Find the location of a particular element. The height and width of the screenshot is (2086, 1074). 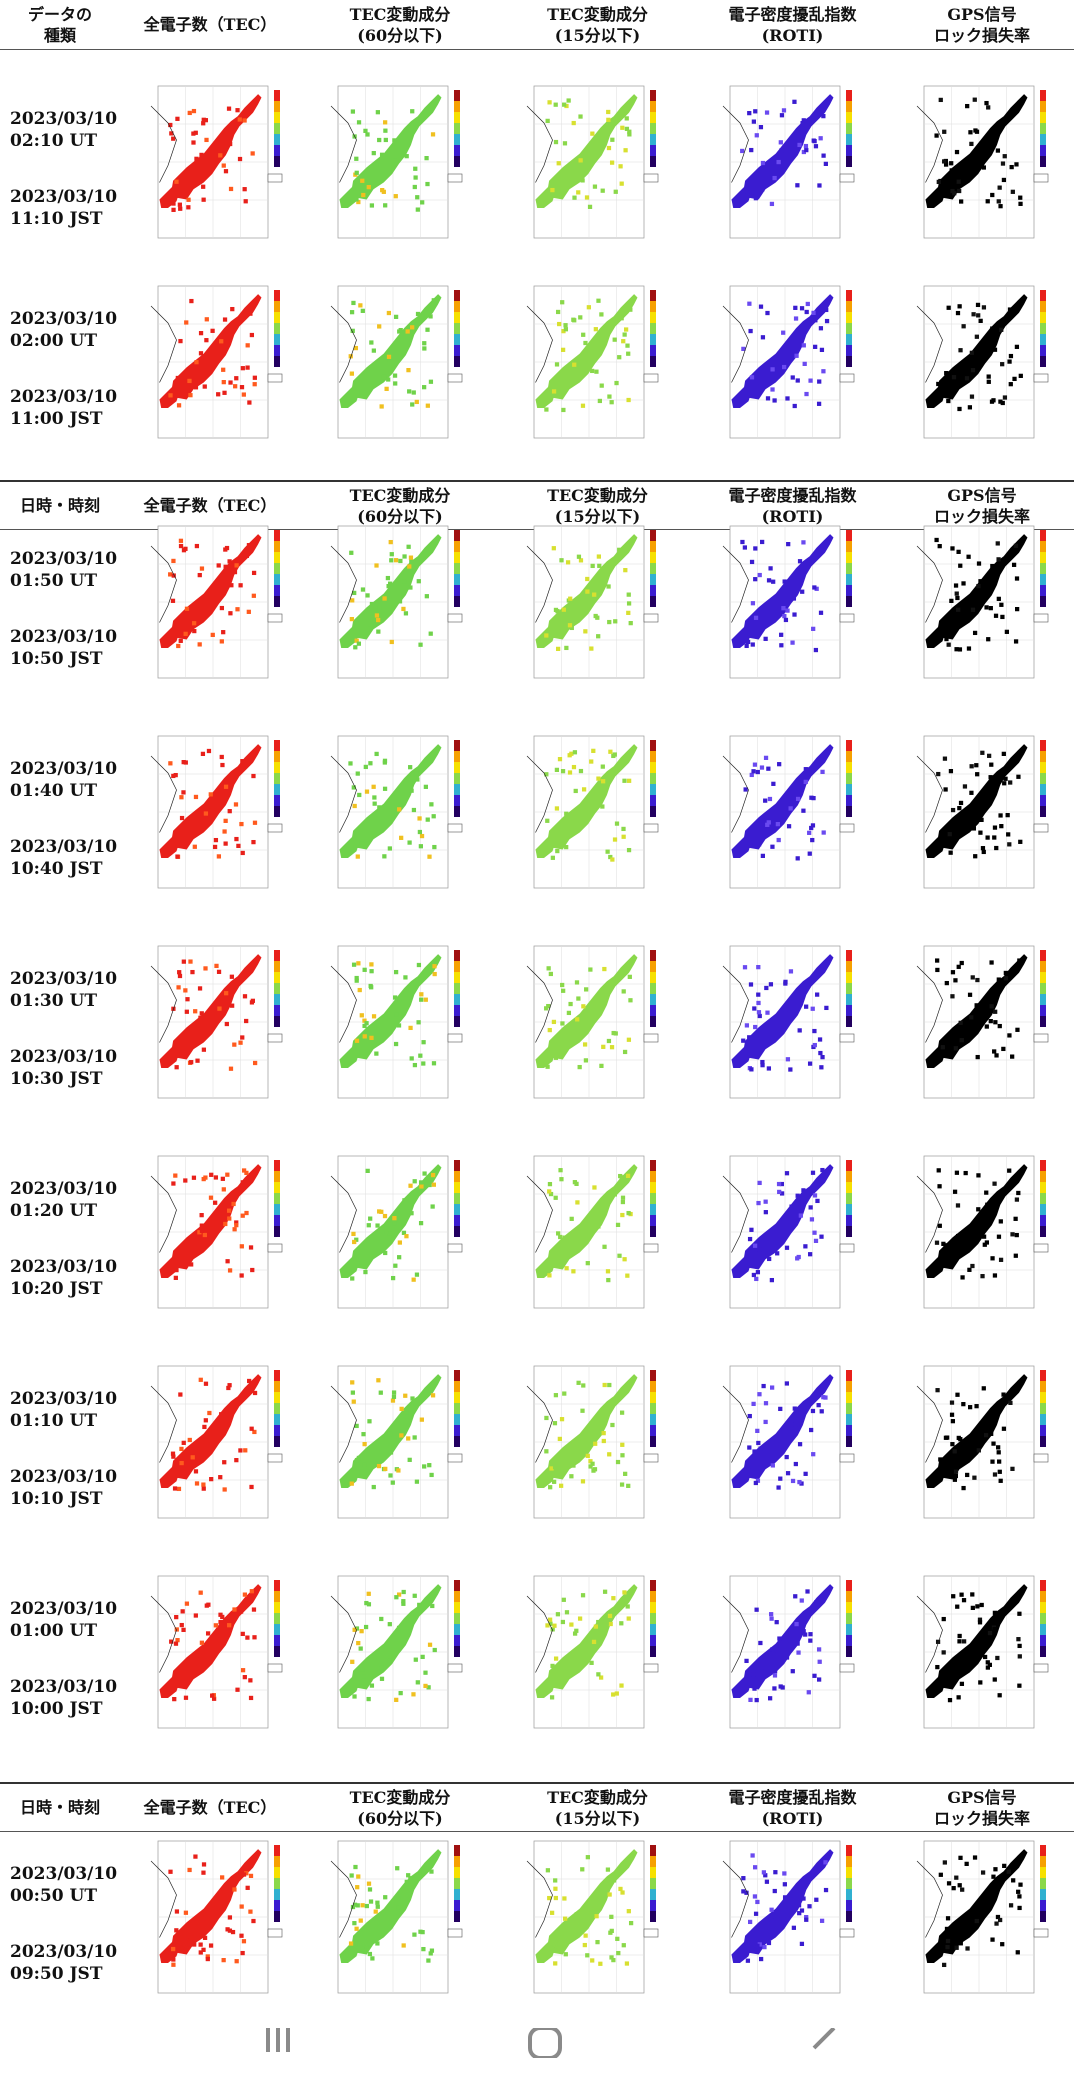

row-datetime-label: 2023/03/10 01:40 UT 2023/03/10 10:40 JST is located at coordinates (65, 819).